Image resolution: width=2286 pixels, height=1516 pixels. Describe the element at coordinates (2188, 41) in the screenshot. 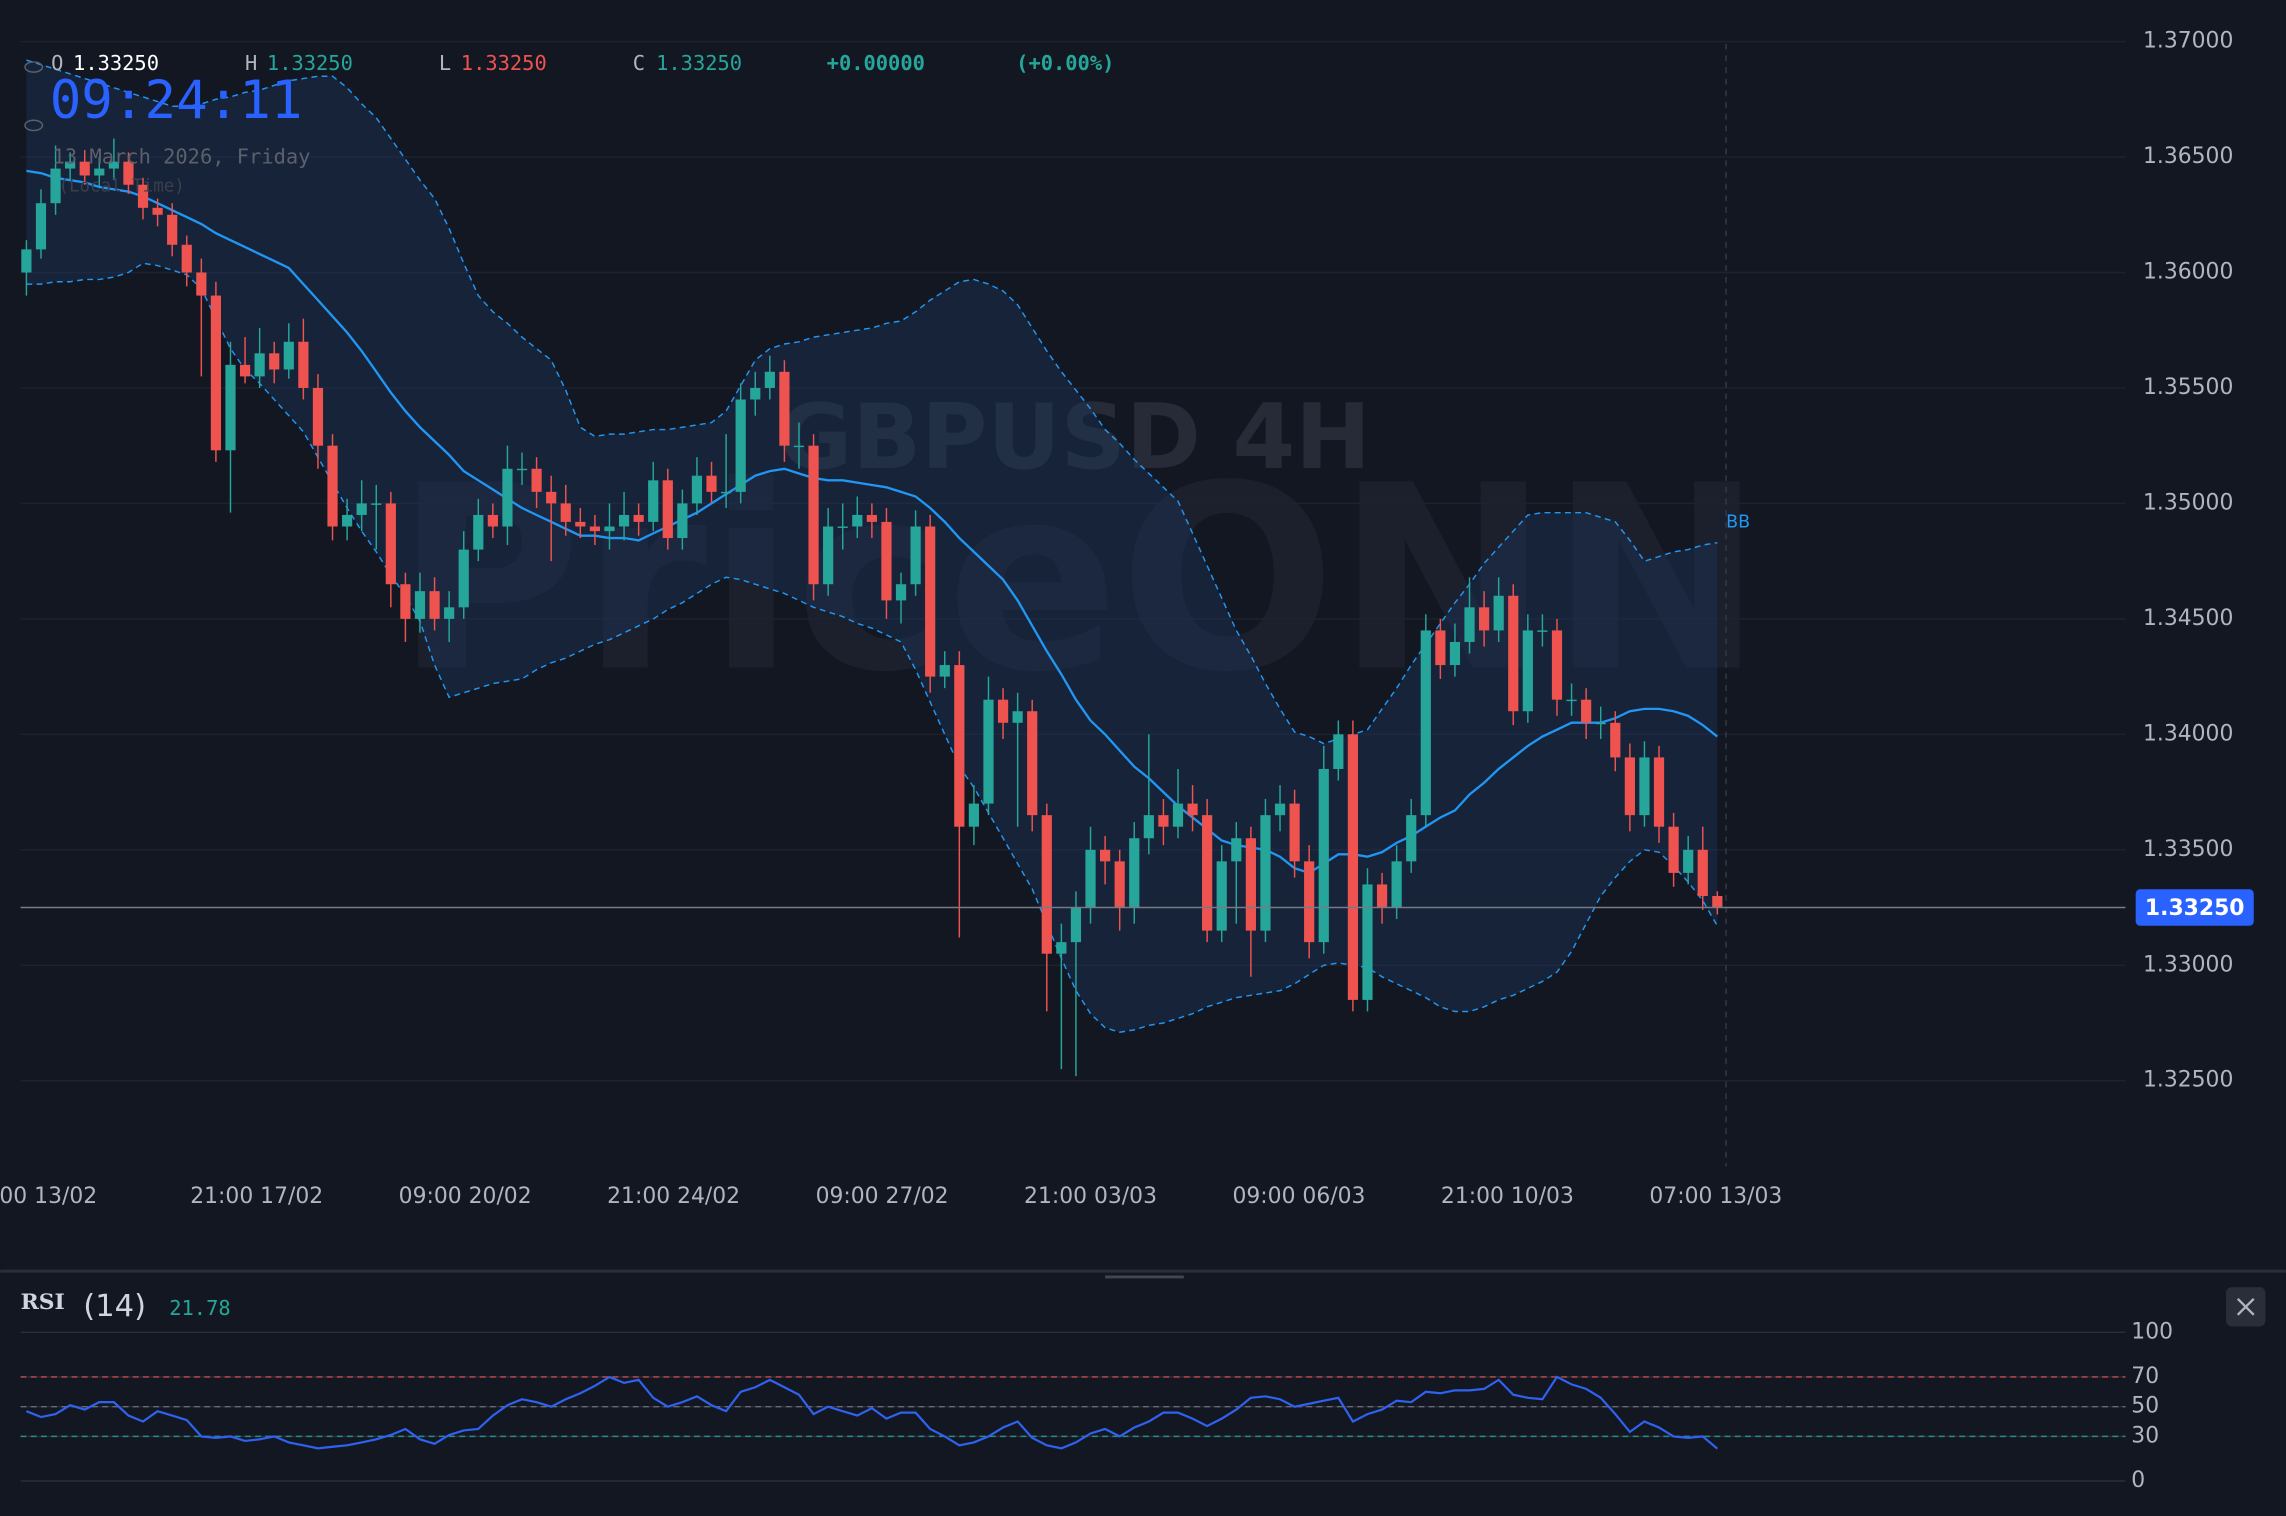

I see `y-tick-label: 1.37000` at that location.